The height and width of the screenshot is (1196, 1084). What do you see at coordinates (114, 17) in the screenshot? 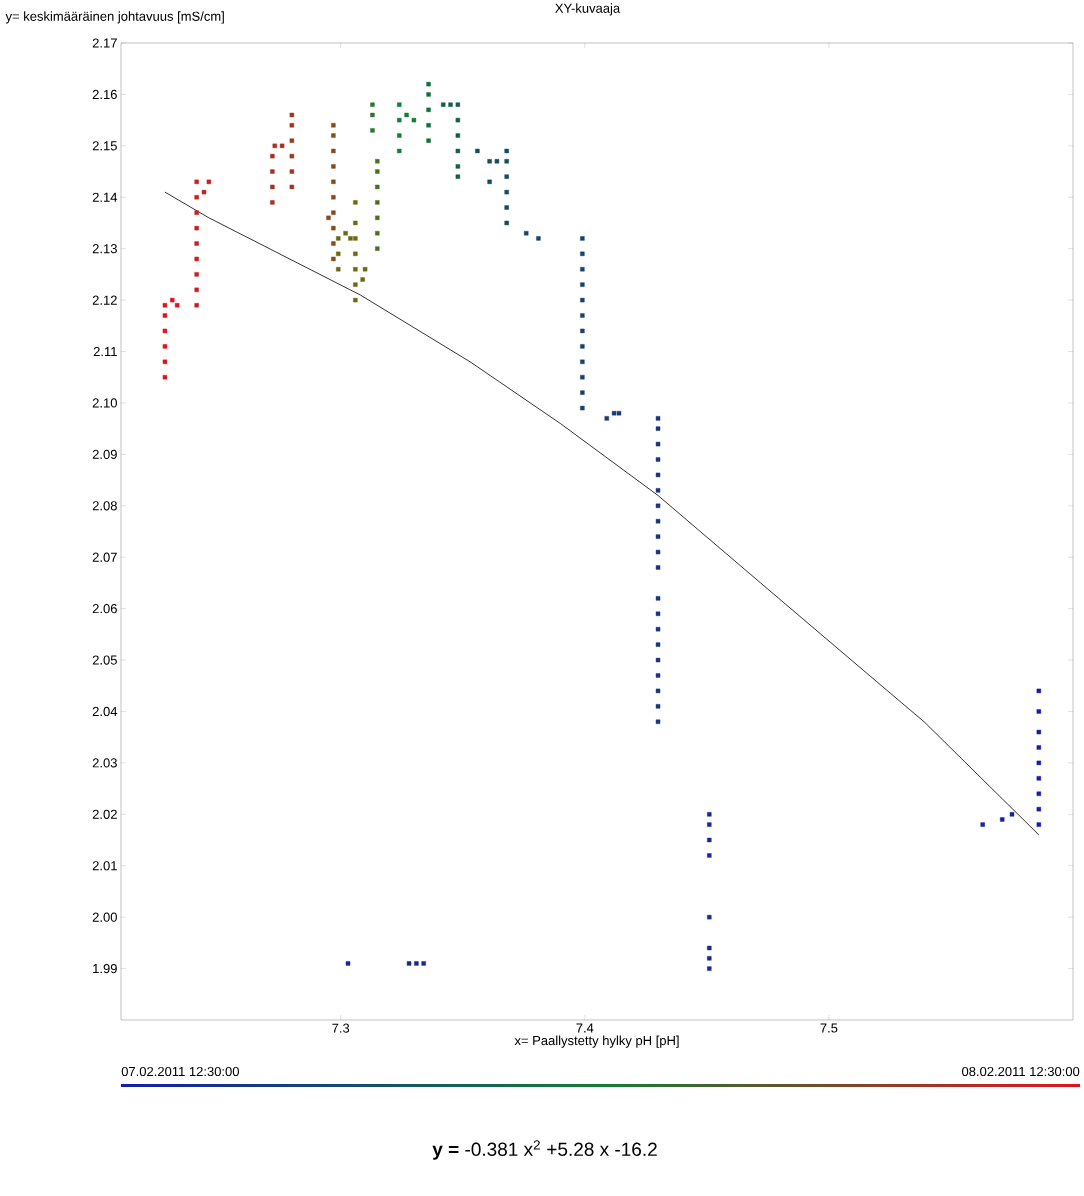
I see `y-axis-title: y= keskimääräinen johtavuus [mS/cm]` at bounding box center [114, 17].